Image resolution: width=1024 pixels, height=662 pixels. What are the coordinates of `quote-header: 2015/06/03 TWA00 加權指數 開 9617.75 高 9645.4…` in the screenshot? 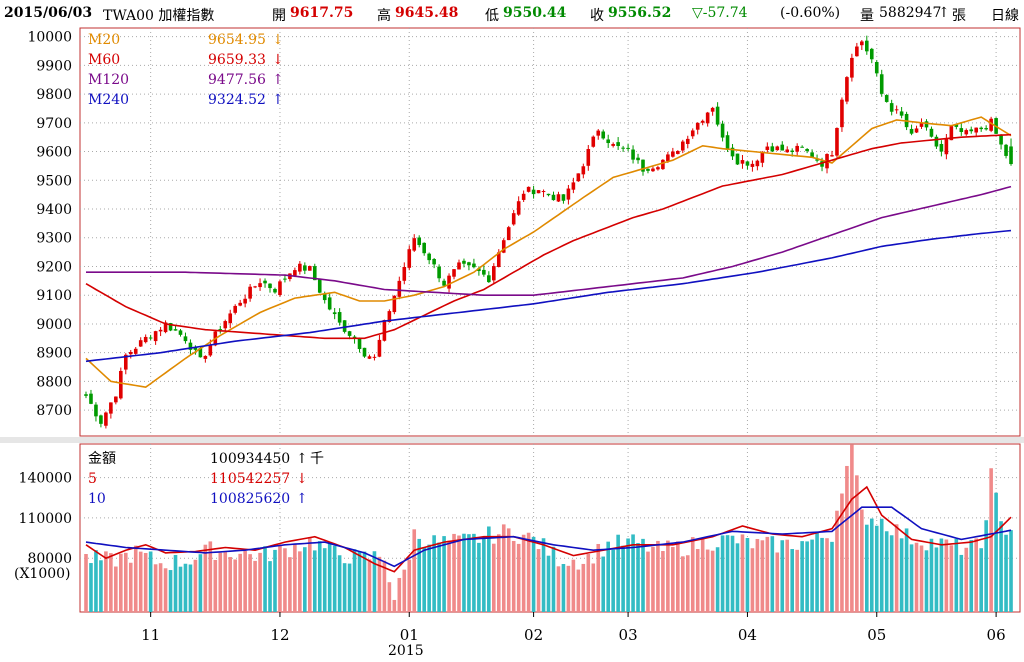 It's located at (512, 14).